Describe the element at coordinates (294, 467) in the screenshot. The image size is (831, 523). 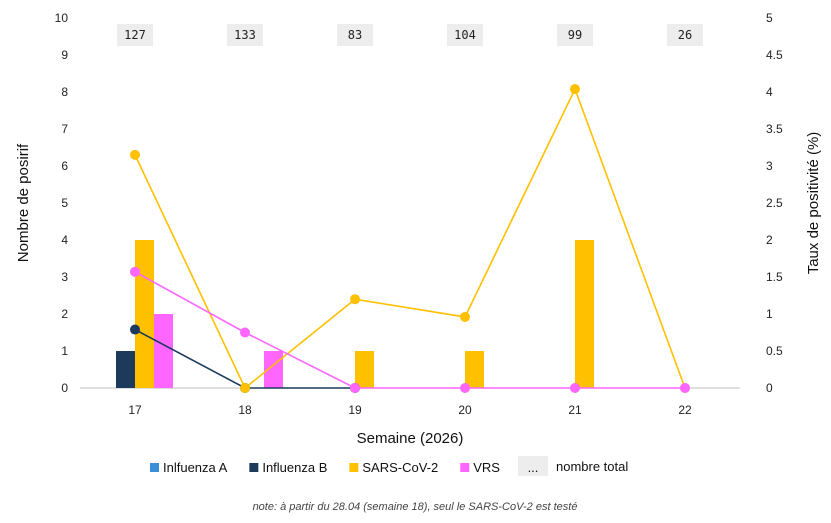
I see `legend-label-influenza-b: Influenza B` at that location.